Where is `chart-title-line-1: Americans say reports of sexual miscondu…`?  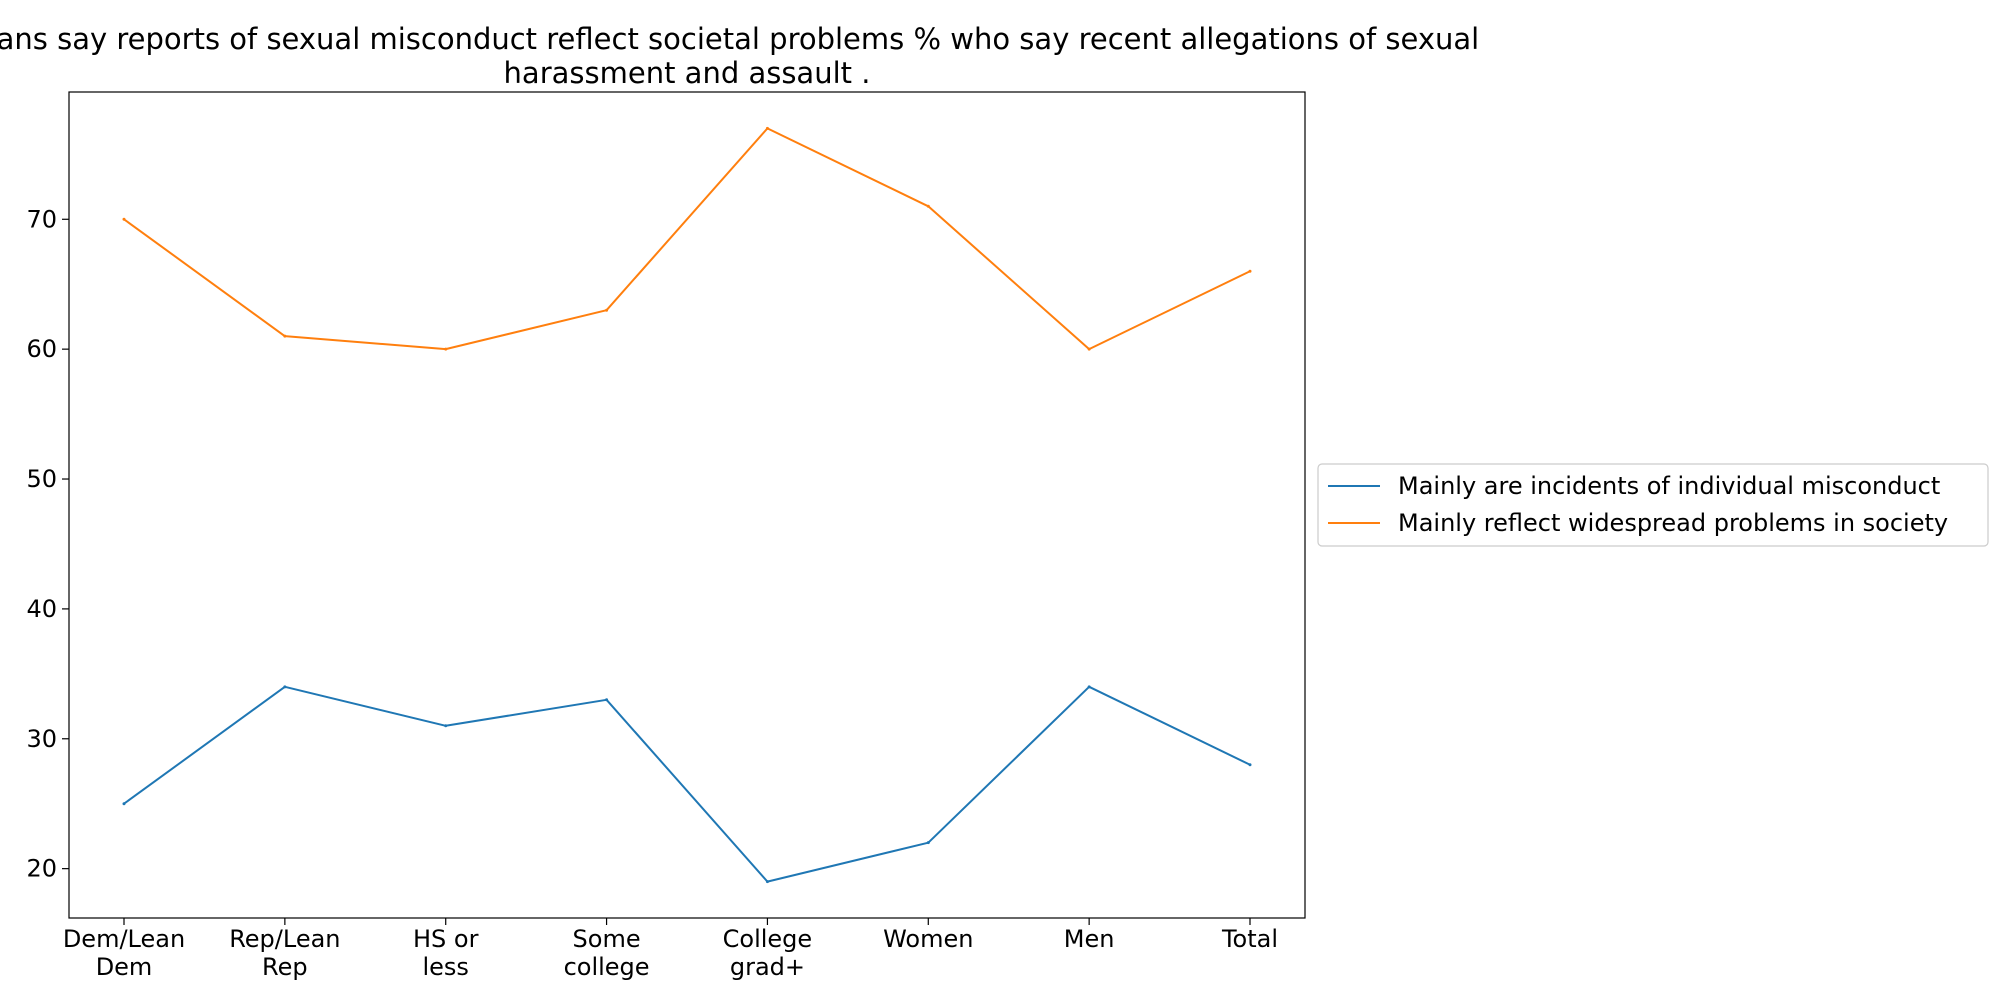
chart-title-line-1: Americans say reports of sexual miscondu… is located at coordinates (739, 39).